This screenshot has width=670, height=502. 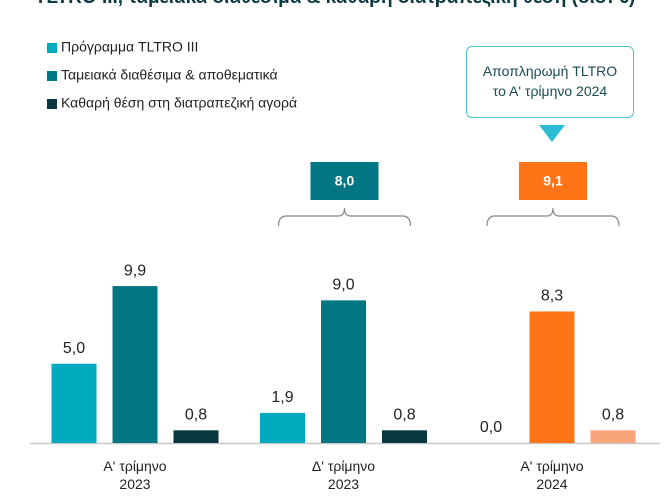 What do you see at coordinates (129, 47) in the screenshot?
I see `legend-label: Πρόγραμμα TLTRO III` at bounding box center [129, 47].